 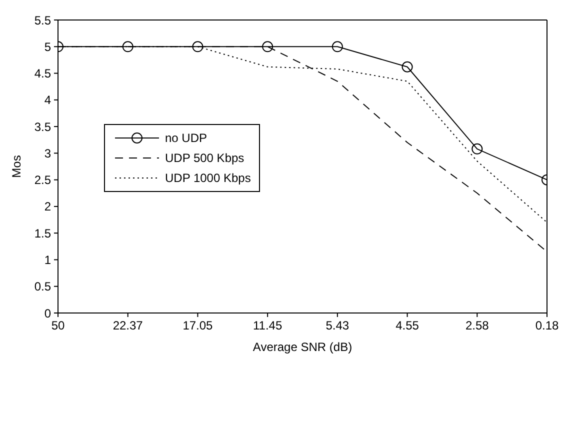 What do you see at coordinates (43, 180) in the screenshot?
I see `y-tick-label: 2.5` at bounding box center [43, 180].